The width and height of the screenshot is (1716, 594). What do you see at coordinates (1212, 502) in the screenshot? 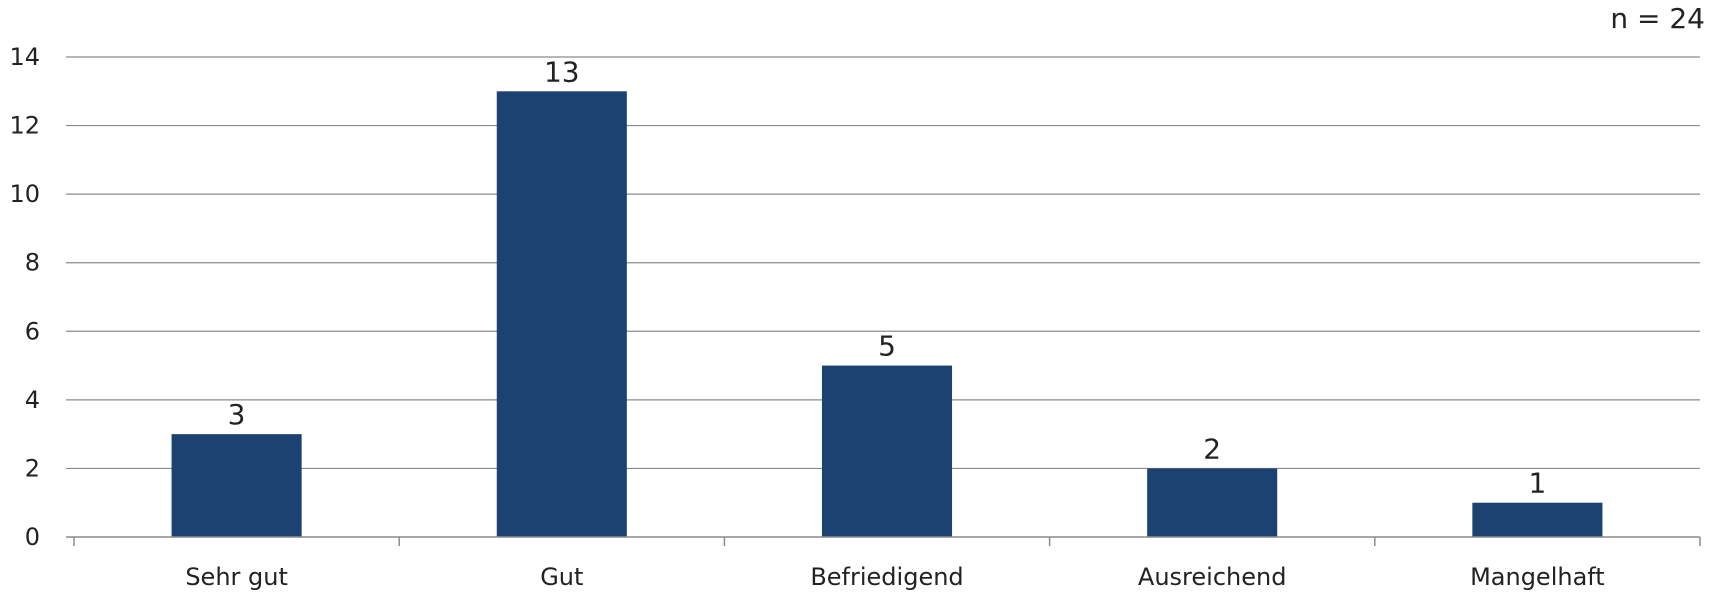
I see `bar-ausreichend` at bounding box center [1212, 502].